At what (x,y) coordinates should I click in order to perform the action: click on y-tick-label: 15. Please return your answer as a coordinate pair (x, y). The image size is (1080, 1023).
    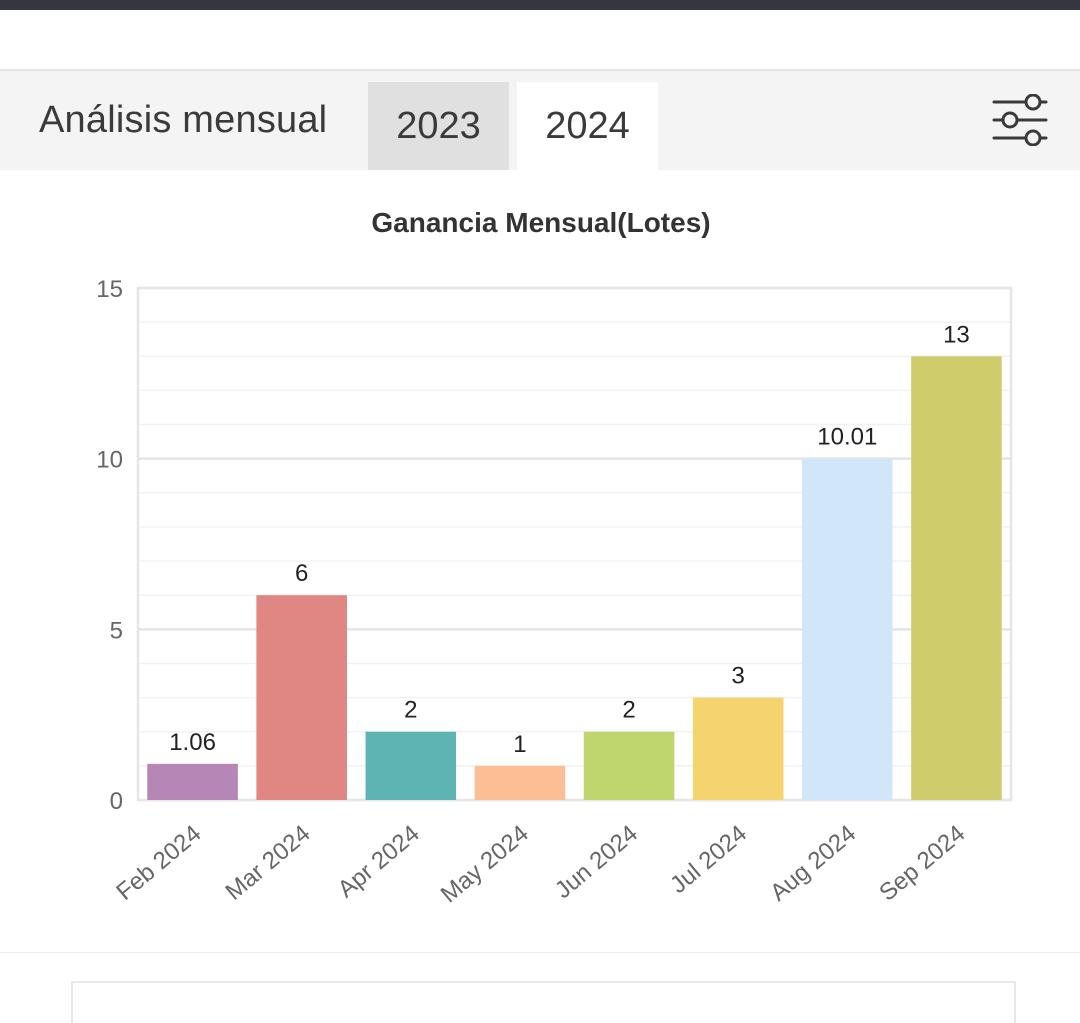
    Looking at the image, I should click on (109, 289).